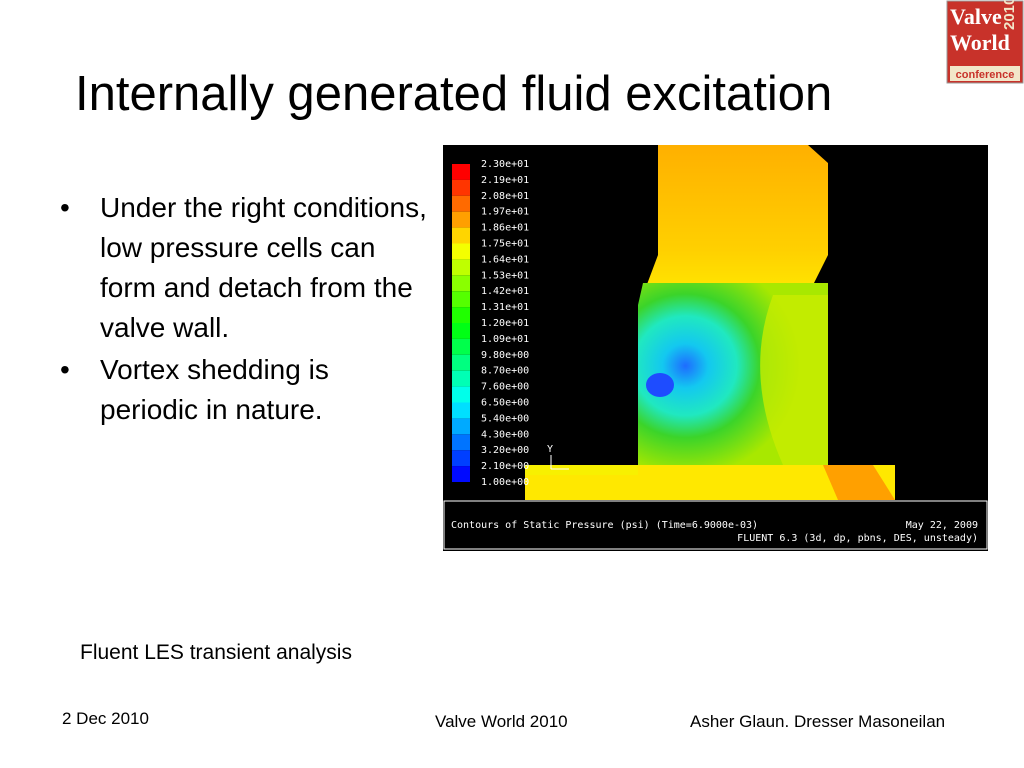 This screenshot has width=1024, height=768. What do you see at coordinates (105, 718) in the screenshot?
I see `footer-date: 2 Dec 2010` at bounding box center [105, 718].